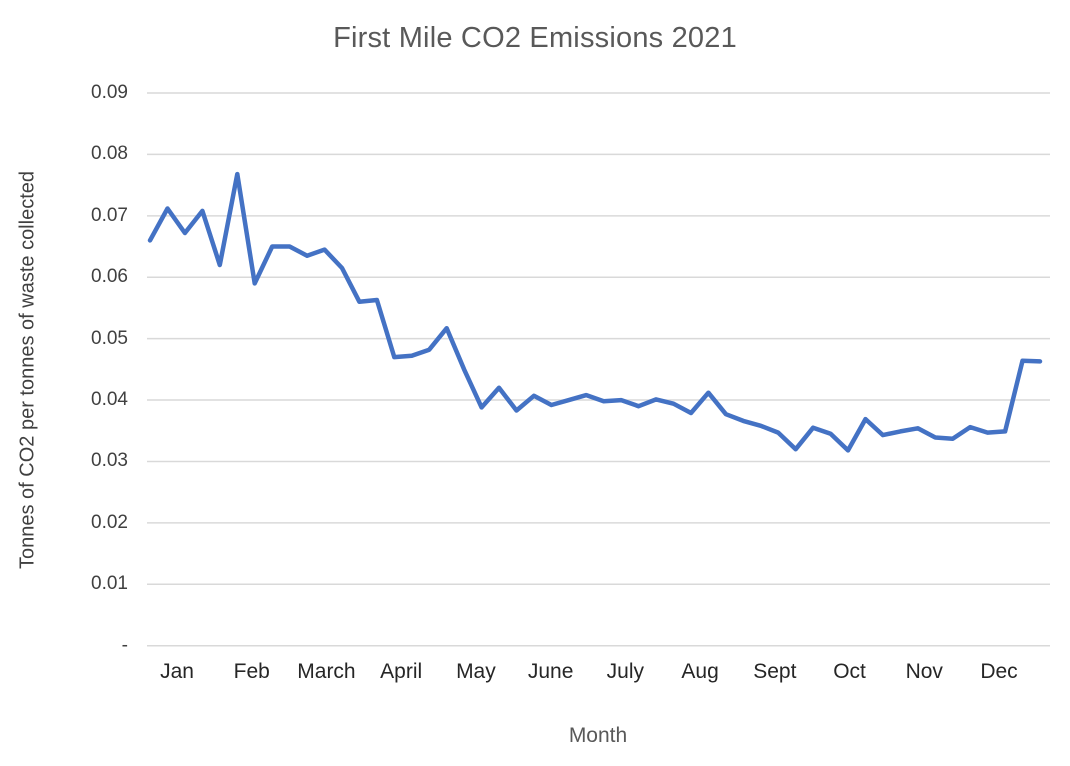 This screenshot has height=766, width=1070. Describe the element at coordinates (535, 38) in the screenshot. I see `chart-title: First Mile CO2 Emissions 2021` at that location.